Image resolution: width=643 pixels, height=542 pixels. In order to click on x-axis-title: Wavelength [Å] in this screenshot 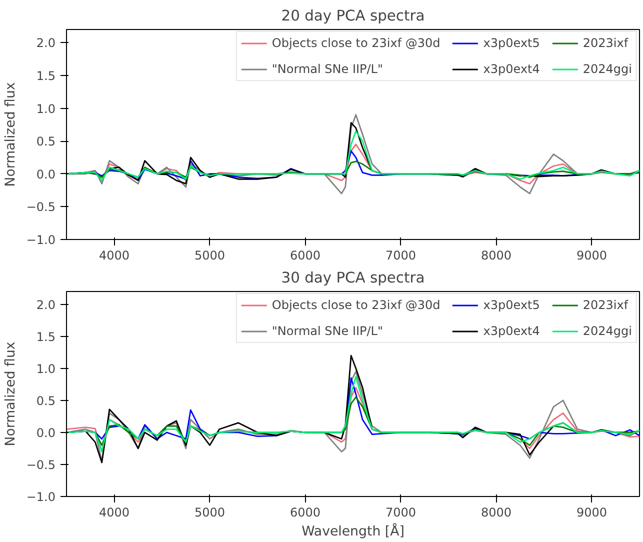, I will do `click(353, 531)`.